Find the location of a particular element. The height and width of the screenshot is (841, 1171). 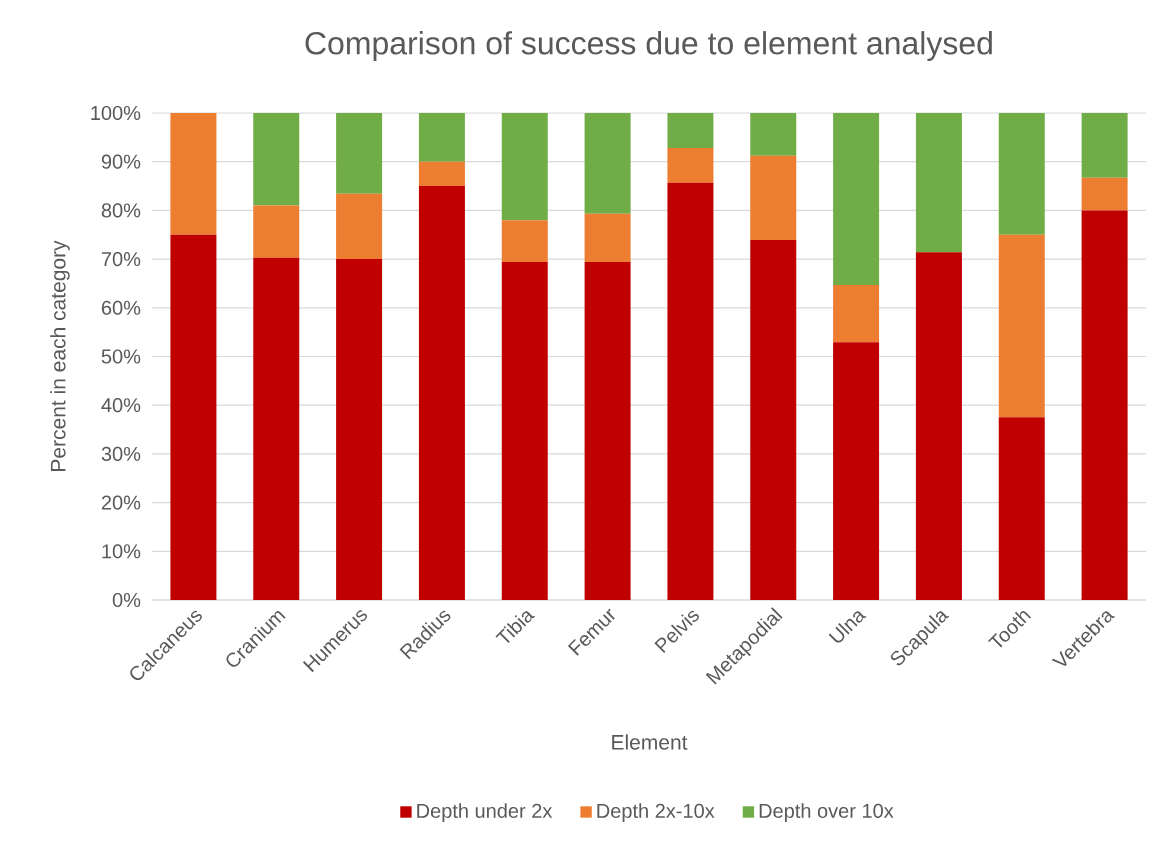

y-tick-label: 30% is located at coordinates (121, 453).